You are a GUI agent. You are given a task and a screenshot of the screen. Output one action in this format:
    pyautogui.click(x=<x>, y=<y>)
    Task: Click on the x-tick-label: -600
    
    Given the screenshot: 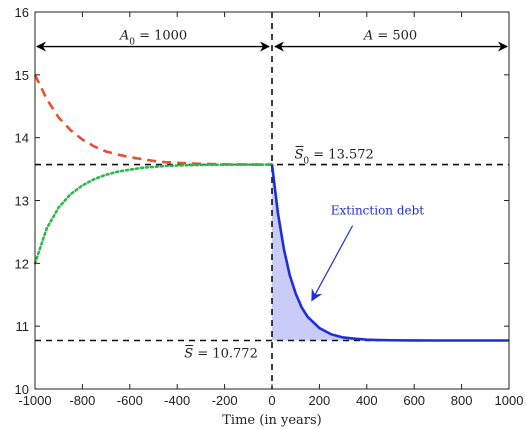 What is the action you would take?
    pyautogui.click(x=130, y=400)
    